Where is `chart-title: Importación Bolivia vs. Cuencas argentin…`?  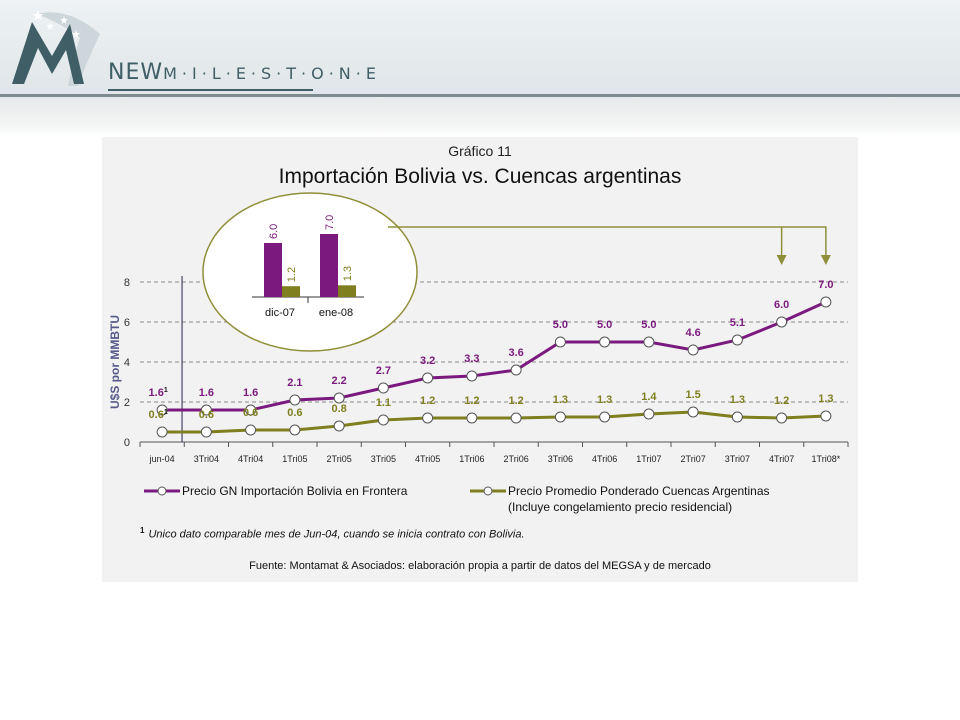
chart-title: Importación Bolivia vs. Cuencas argentin… is located at coordinates (480, 176).